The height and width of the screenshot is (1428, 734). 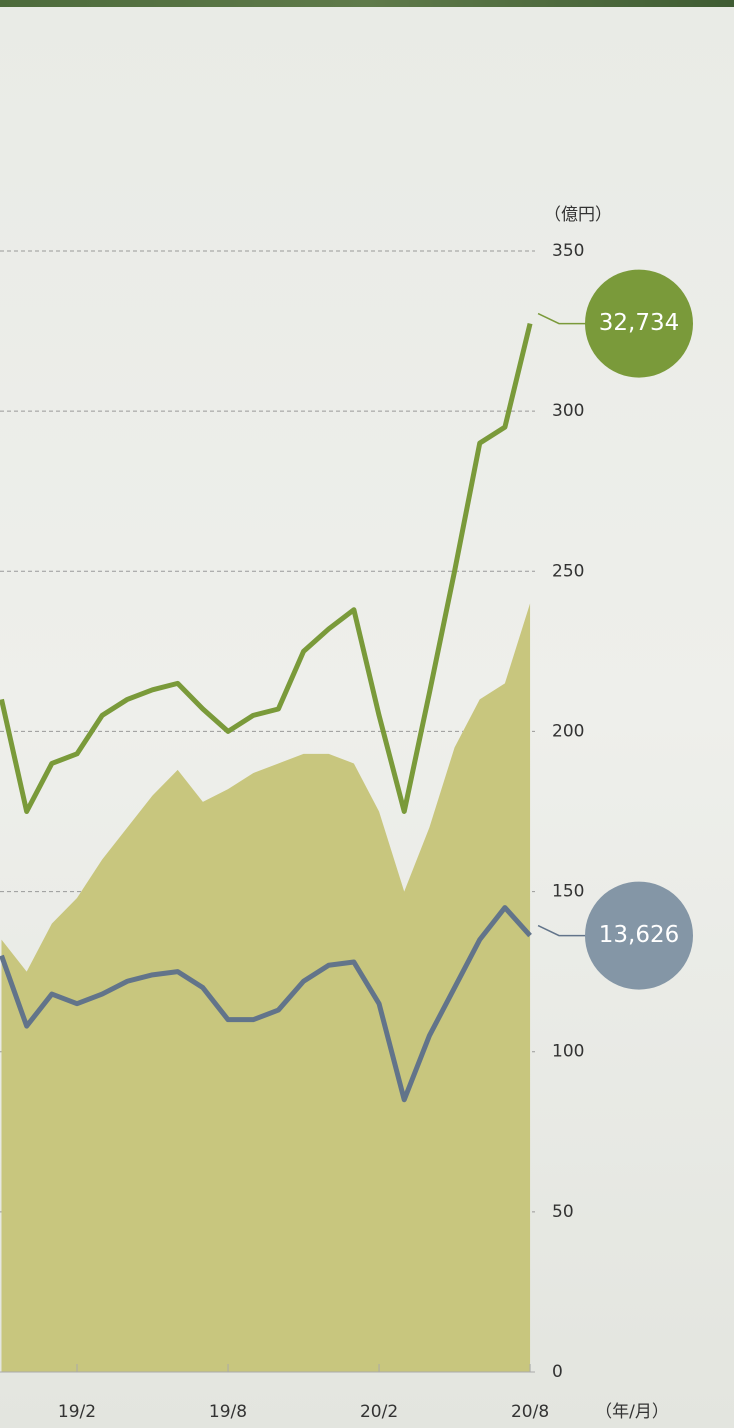 I want to click on y-unit: （億円）, so click(x=578, y=215).